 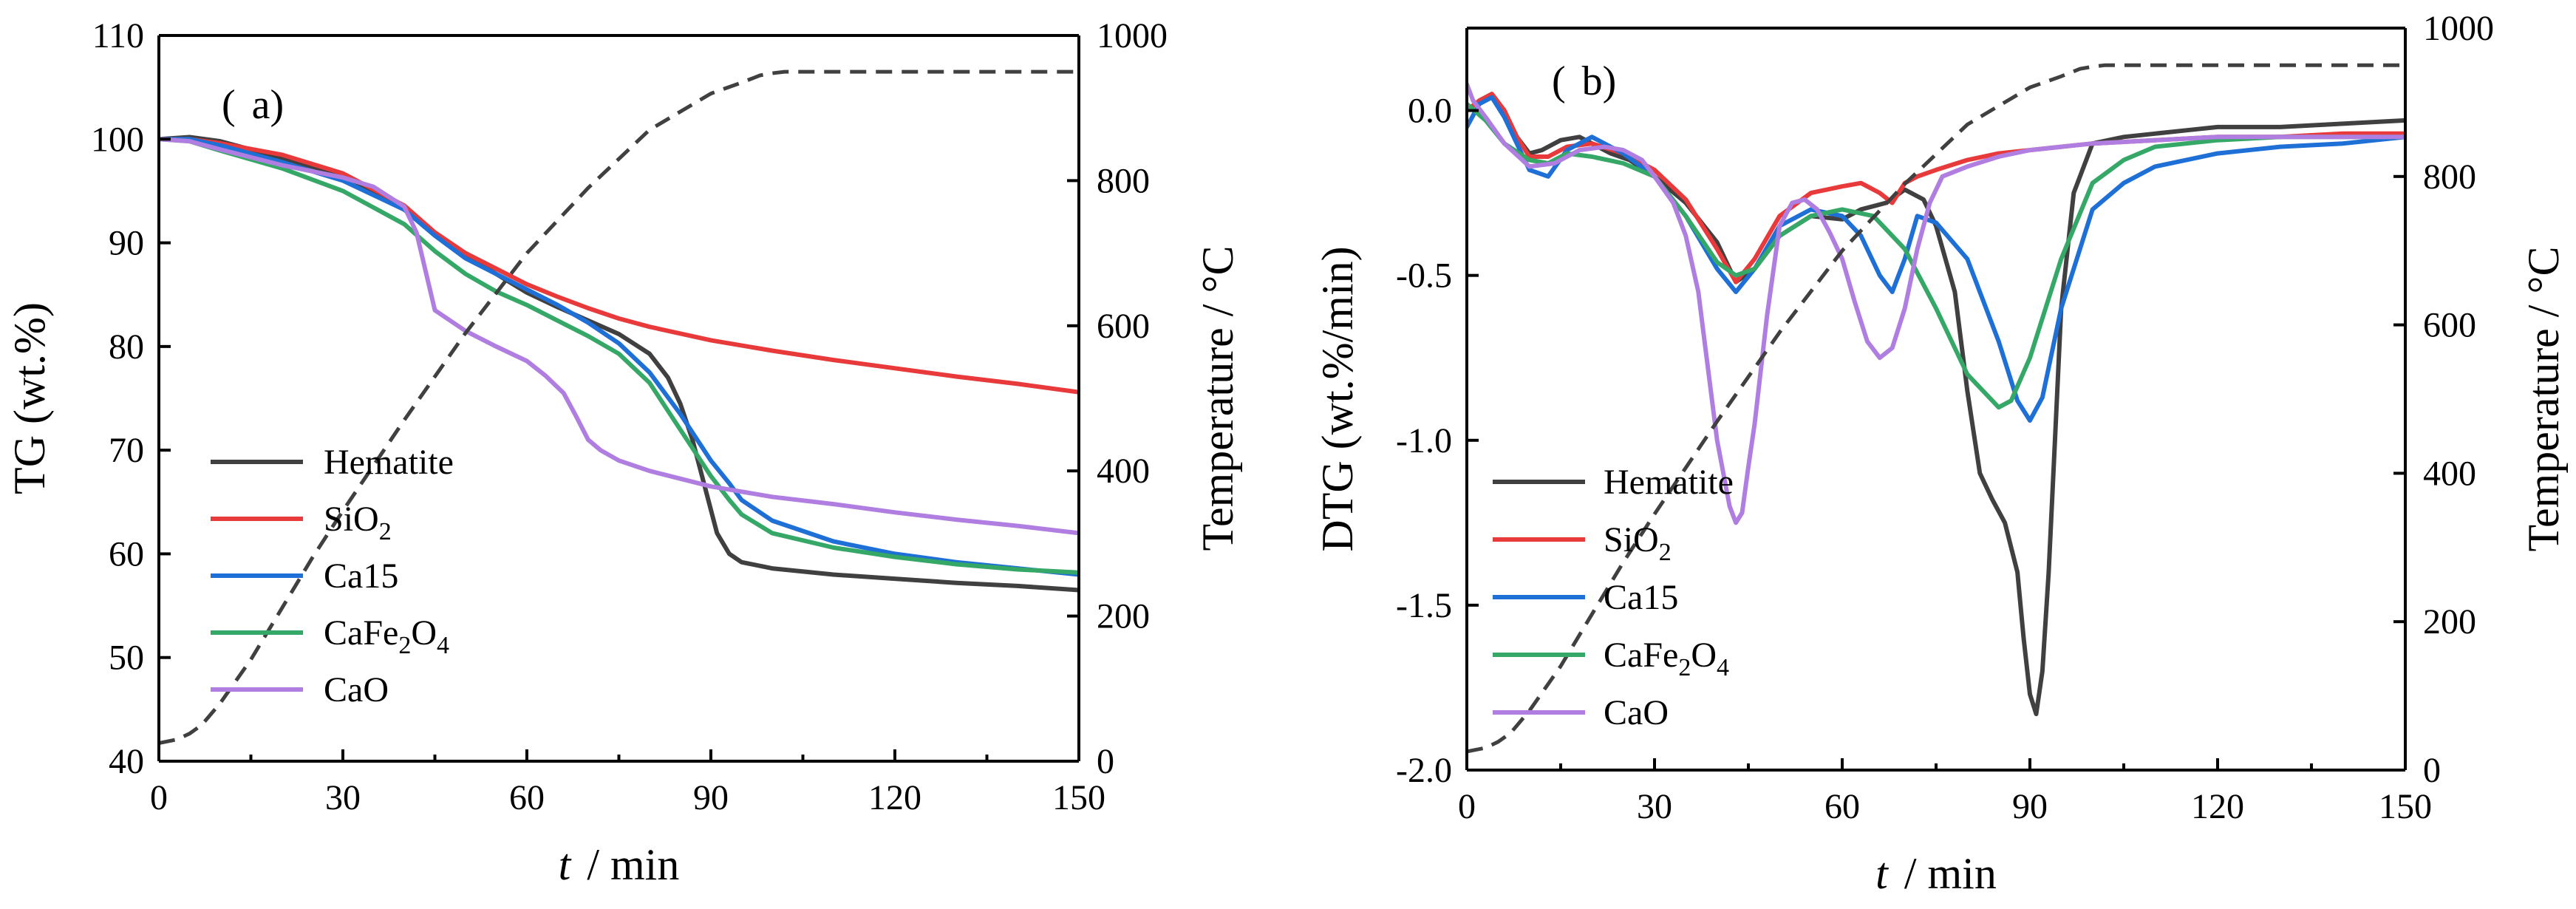 What do you see at coordinates (126, 243) in the screenshot?
I see `y-tick-label: 90` at bounding box center [126, 243].